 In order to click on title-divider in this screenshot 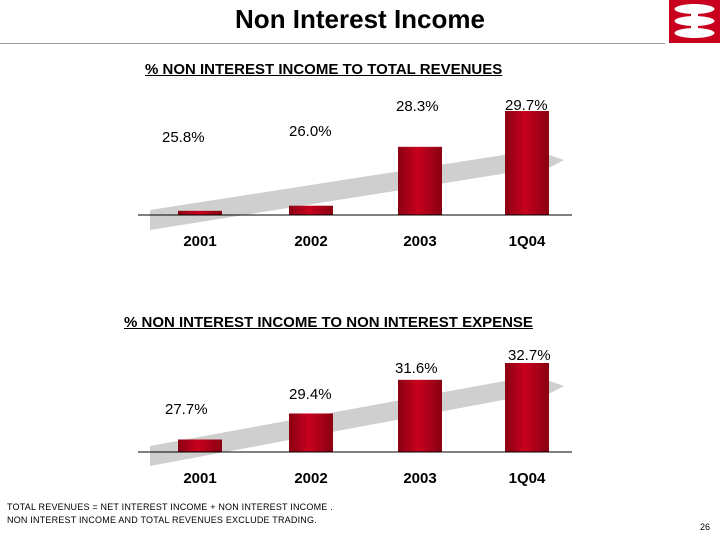, I will do `click(332, 43)`.